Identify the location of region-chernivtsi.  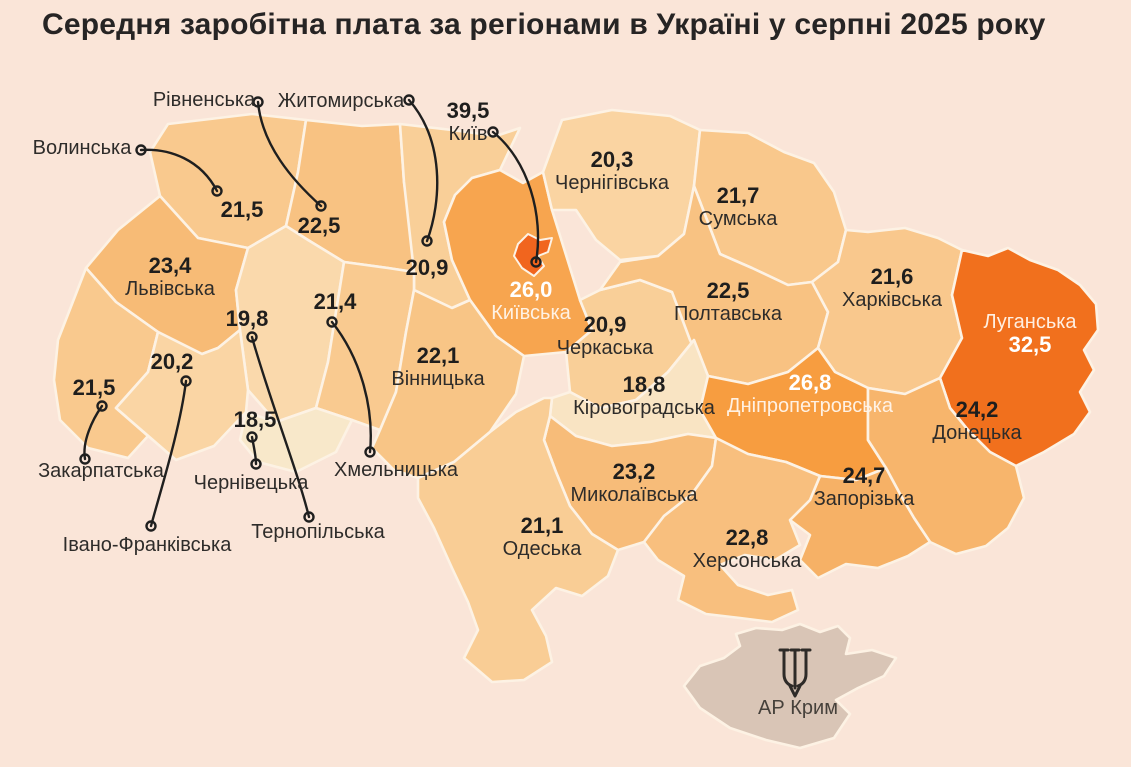
(296, 440).